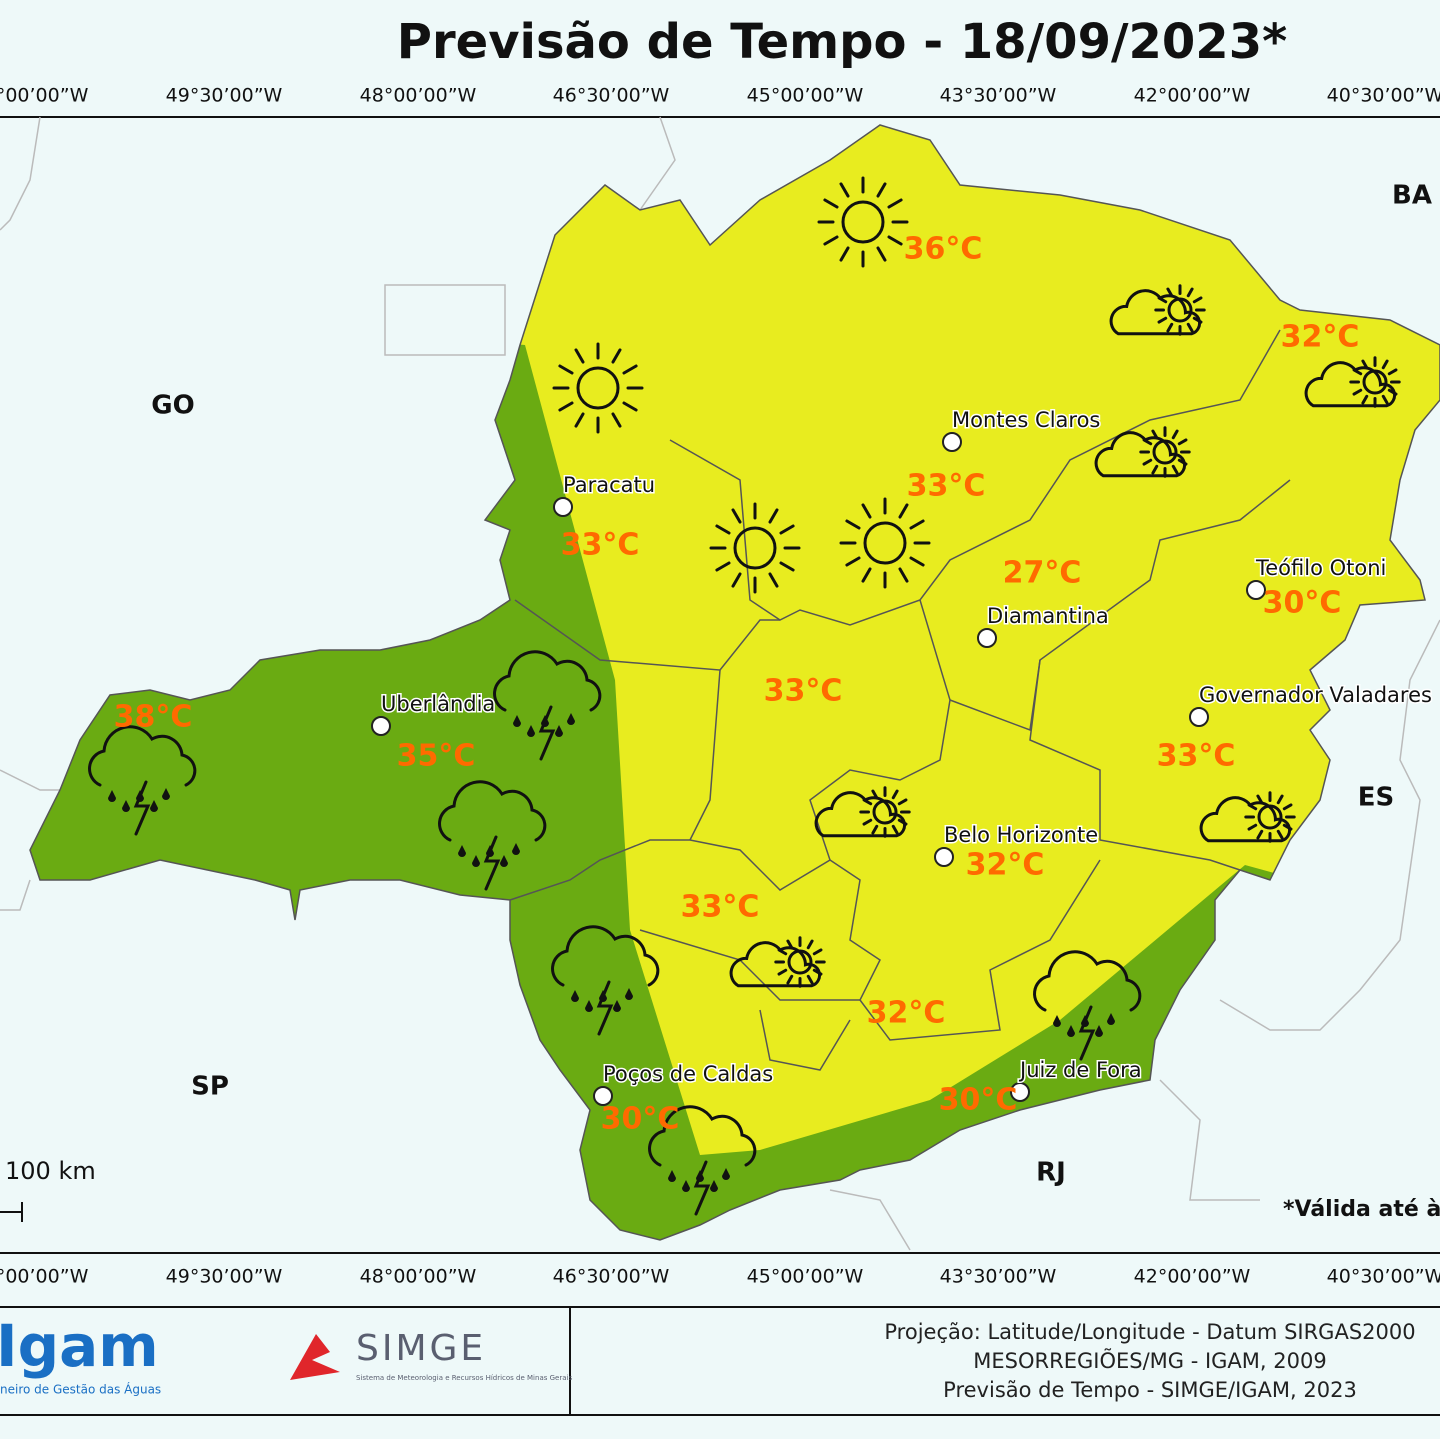 The width and height of the screenshot is (1440, 1439). Describe the element at coordinates (1302, 603) in the screenshot. I see `temperature-label: 30°C` at that location.